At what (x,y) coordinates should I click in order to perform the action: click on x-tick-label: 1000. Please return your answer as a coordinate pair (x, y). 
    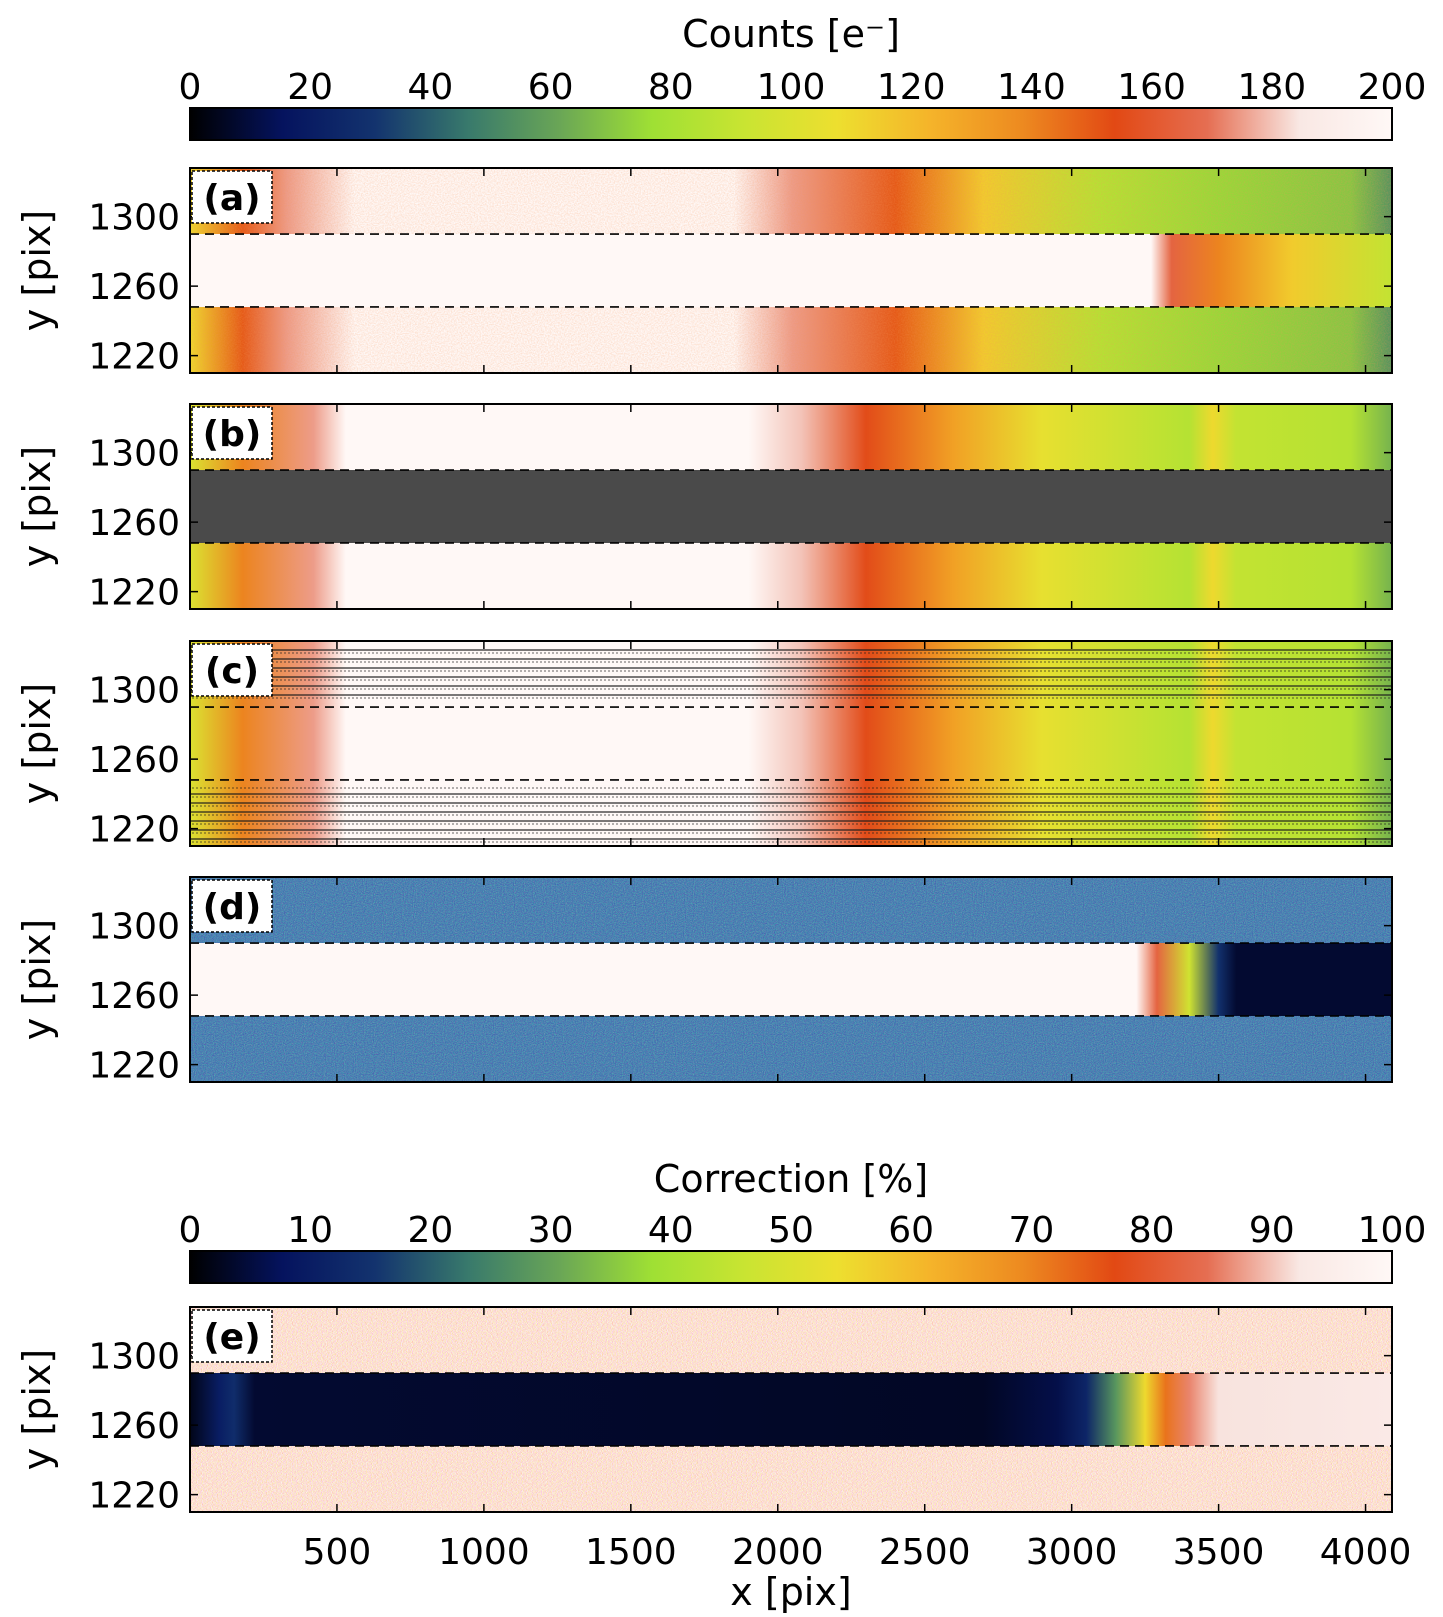
    Looking at the image, I should click on (484, 1552).